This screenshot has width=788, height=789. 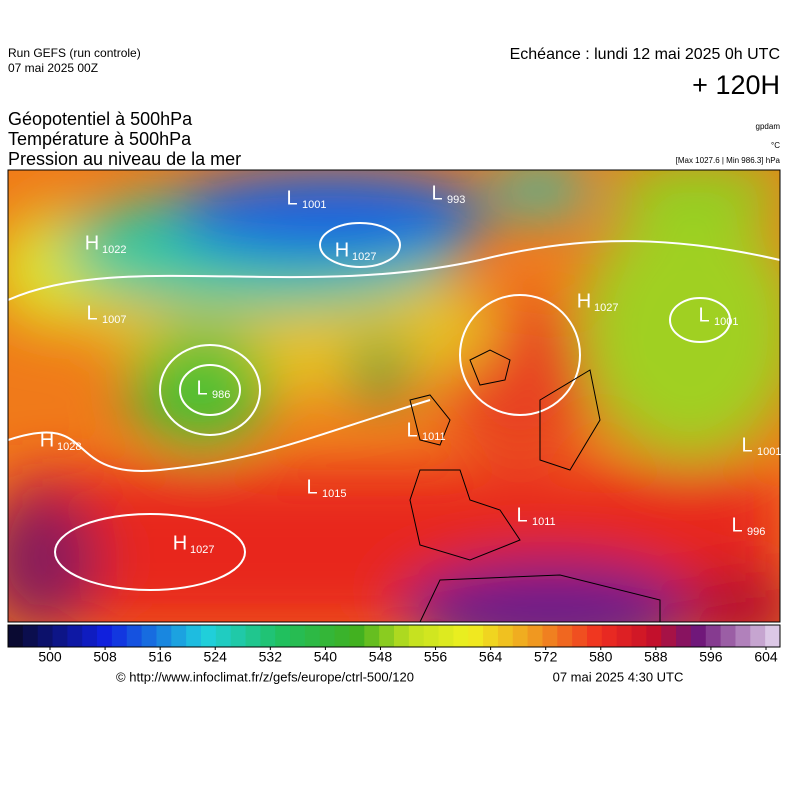 I want to click on unit: gpdam, so click(x=768, y=126).